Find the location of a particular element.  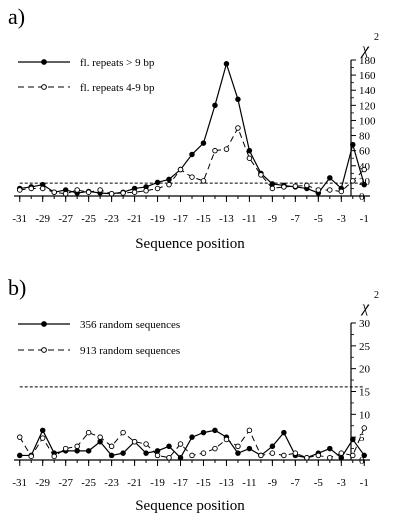

panel-b-x-tick-label: -1 is located at coordinates (364, 483).